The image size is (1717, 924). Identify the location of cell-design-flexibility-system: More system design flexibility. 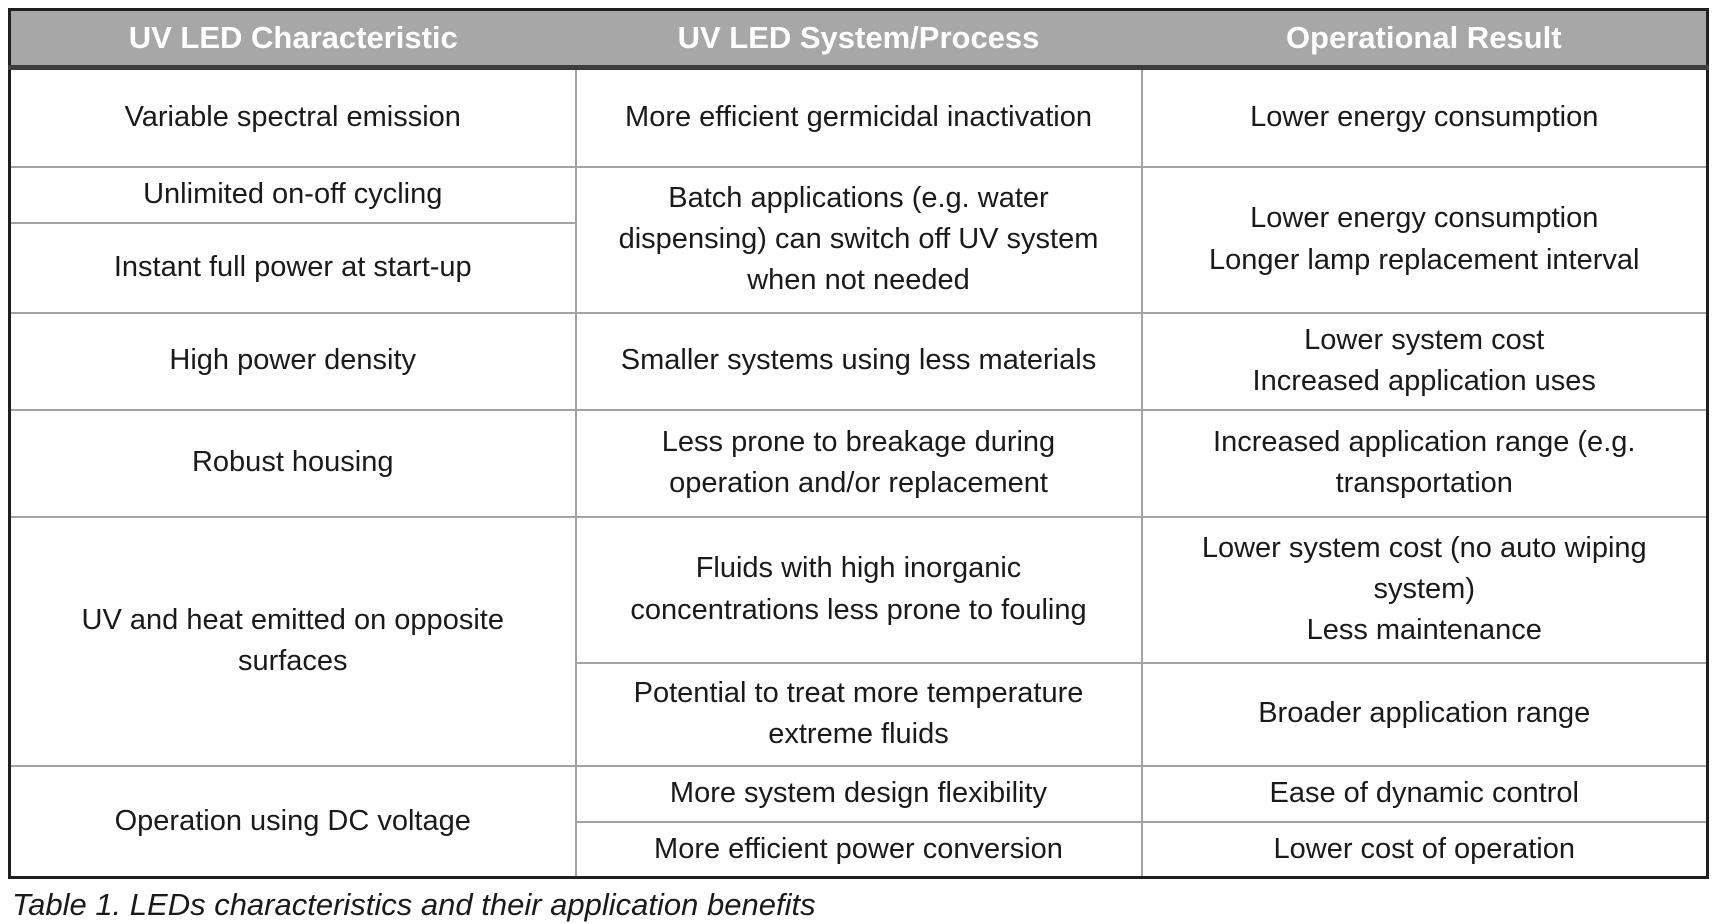
(858, 793).